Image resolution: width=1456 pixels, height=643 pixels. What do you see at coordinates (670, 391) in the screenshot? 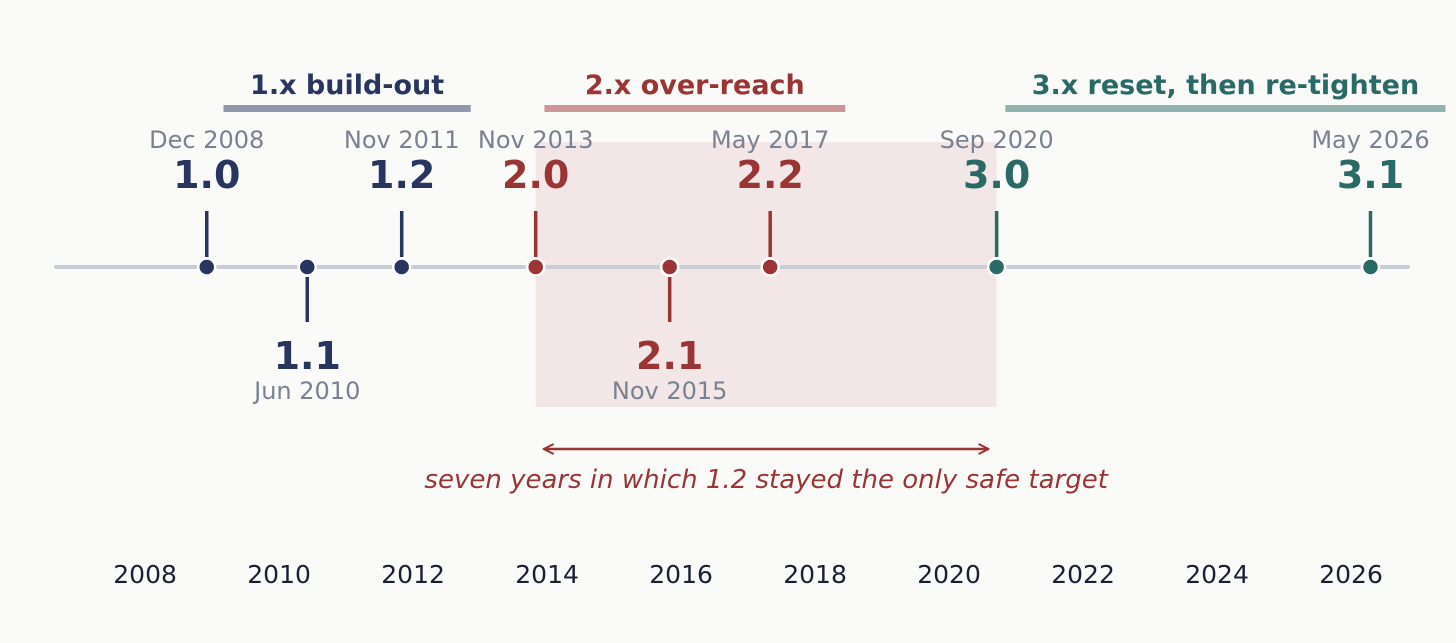
I see `release-date: Nov 2015` at bounding box center [670, 391].